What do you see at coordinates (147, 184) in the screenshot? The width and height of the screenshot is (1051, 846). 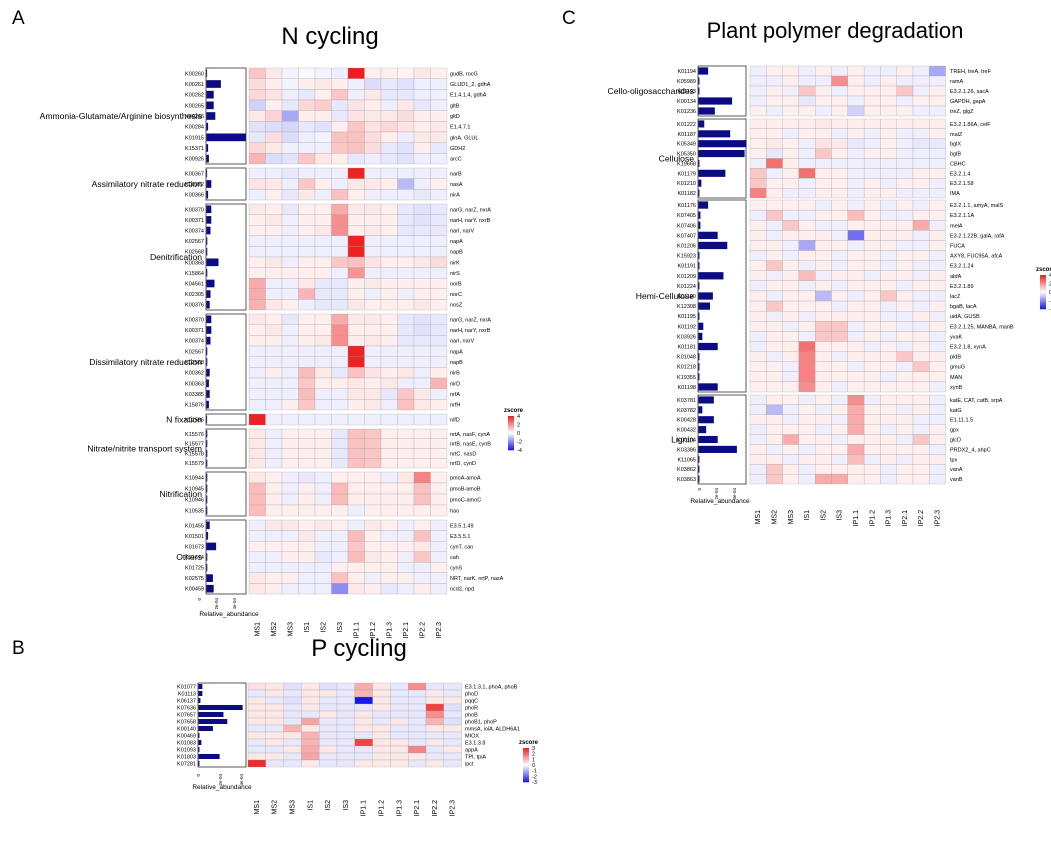 I see `group-label: Assimilatory nitrate reduction` at bounding box center [147, 184].